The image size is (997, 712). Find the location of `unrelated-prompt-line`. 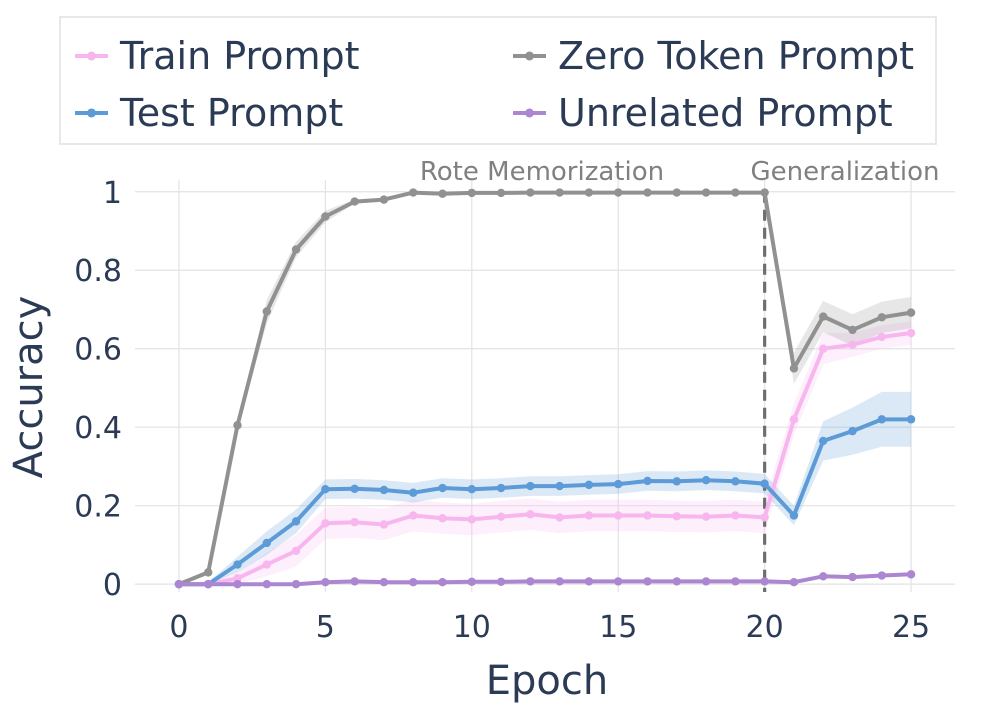

unrelated-prompt-line is located at coordinates (545, 579).